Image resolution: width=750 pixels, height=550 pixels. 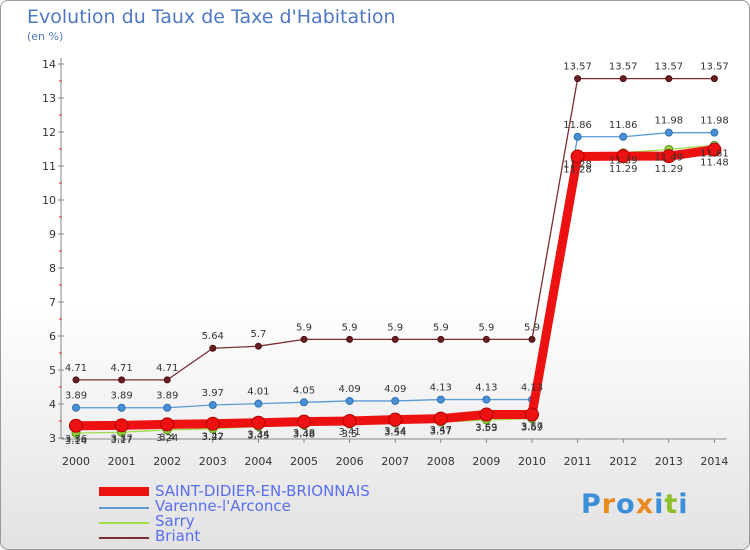 What do you see at coordinates (304, 390) in the screenshot?
I see `data-label: 4.05` at bounding box center [304, 390].